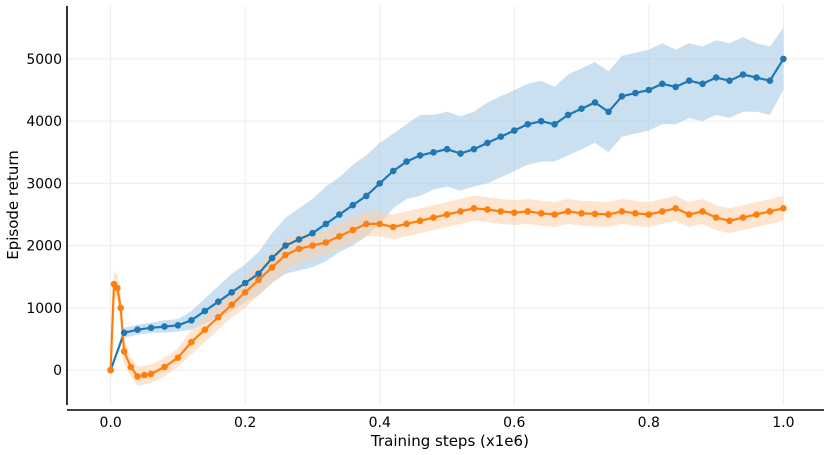  I want to click on x-tick-label: 1.0, so click(783, 423).